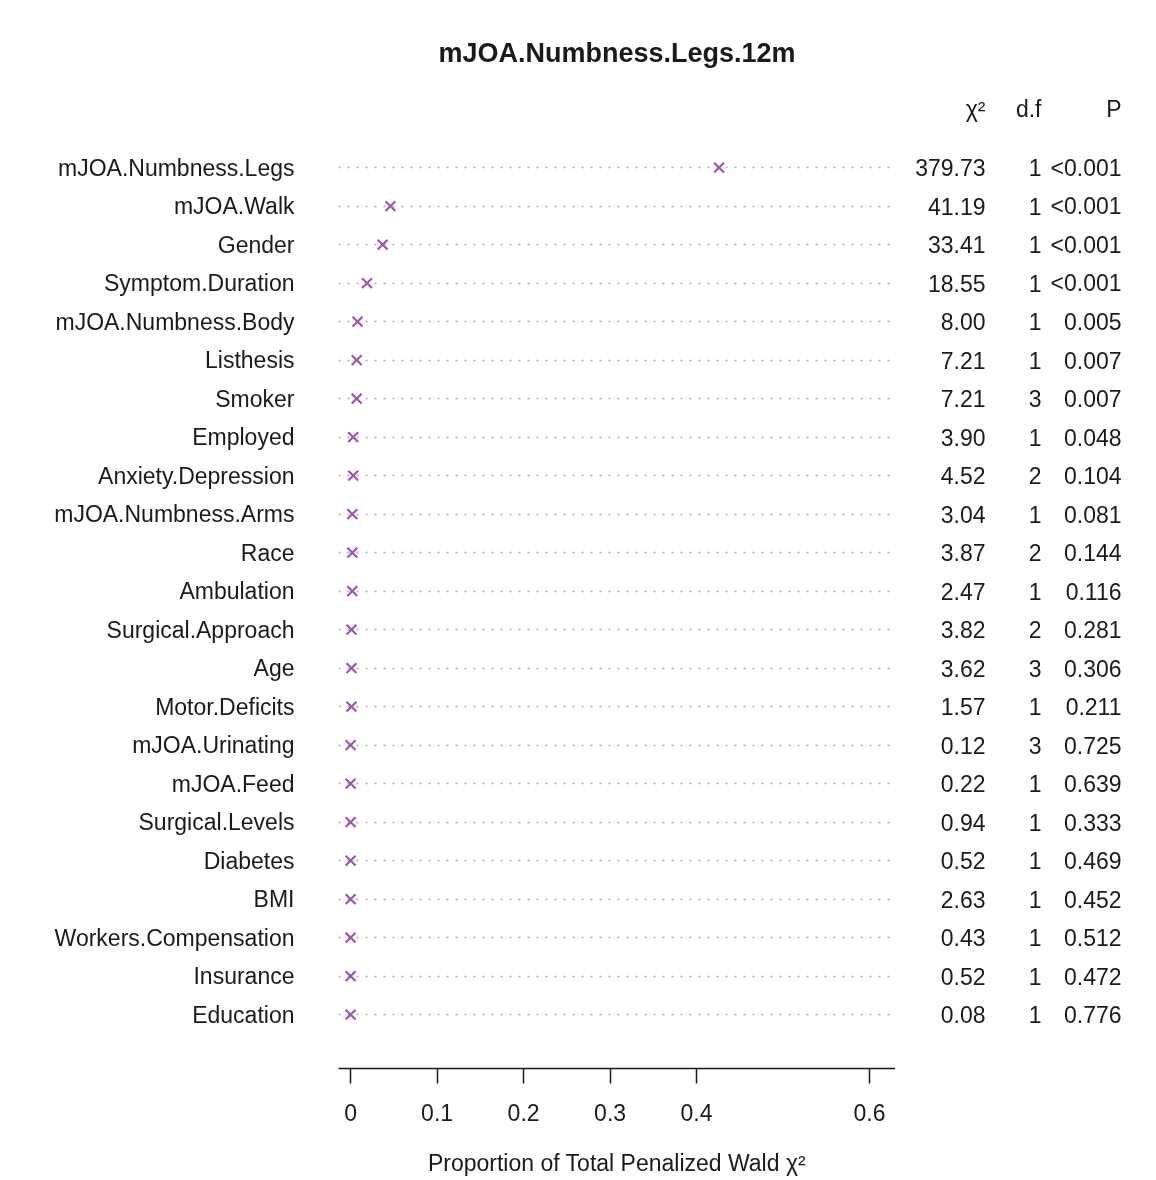  Describe the element at coordinates (963, 938) in the screenshot. I see `text: 0.43` at that location.